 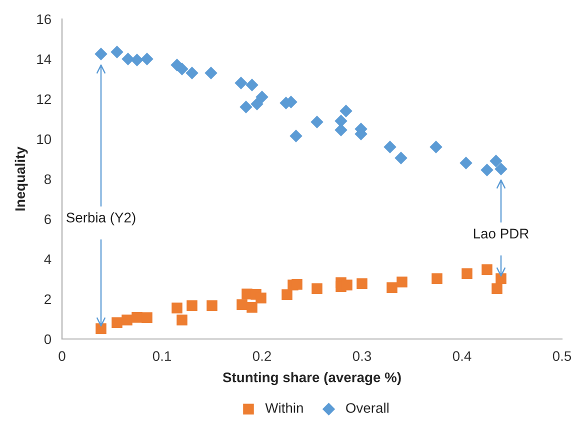 I want to click on y-axis-title: Inequality, so click(x=21, y=178).